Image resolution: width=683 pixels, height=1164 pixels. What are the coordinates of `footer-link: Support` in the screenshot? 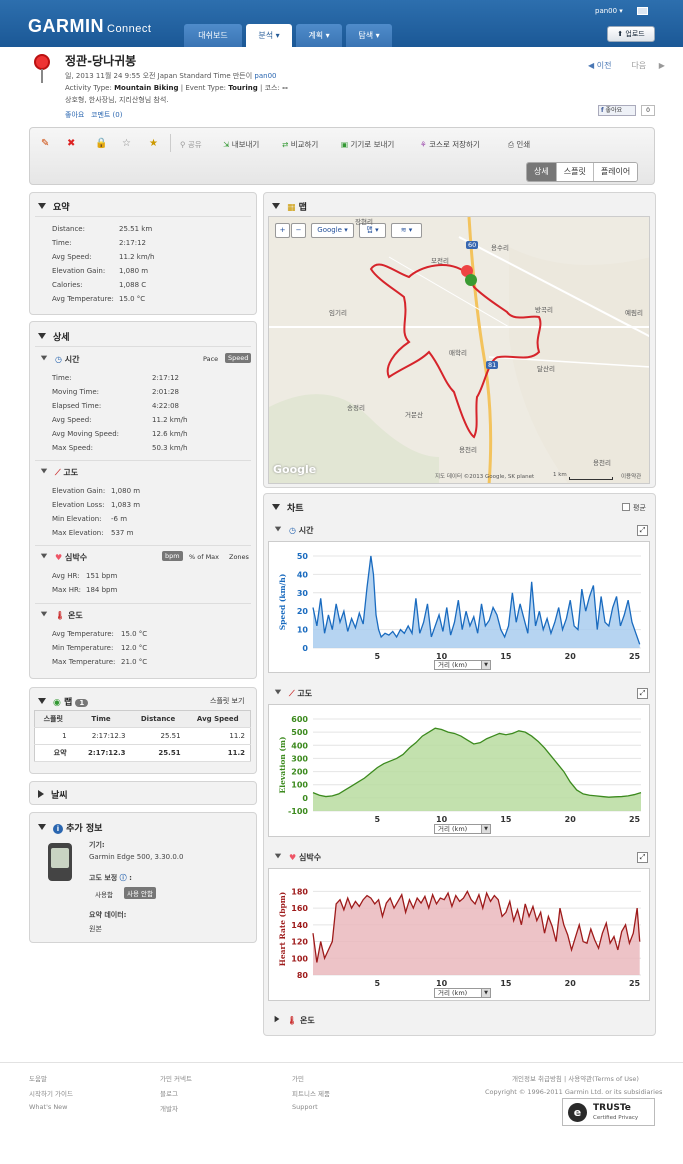 It's located at (305, 1107).